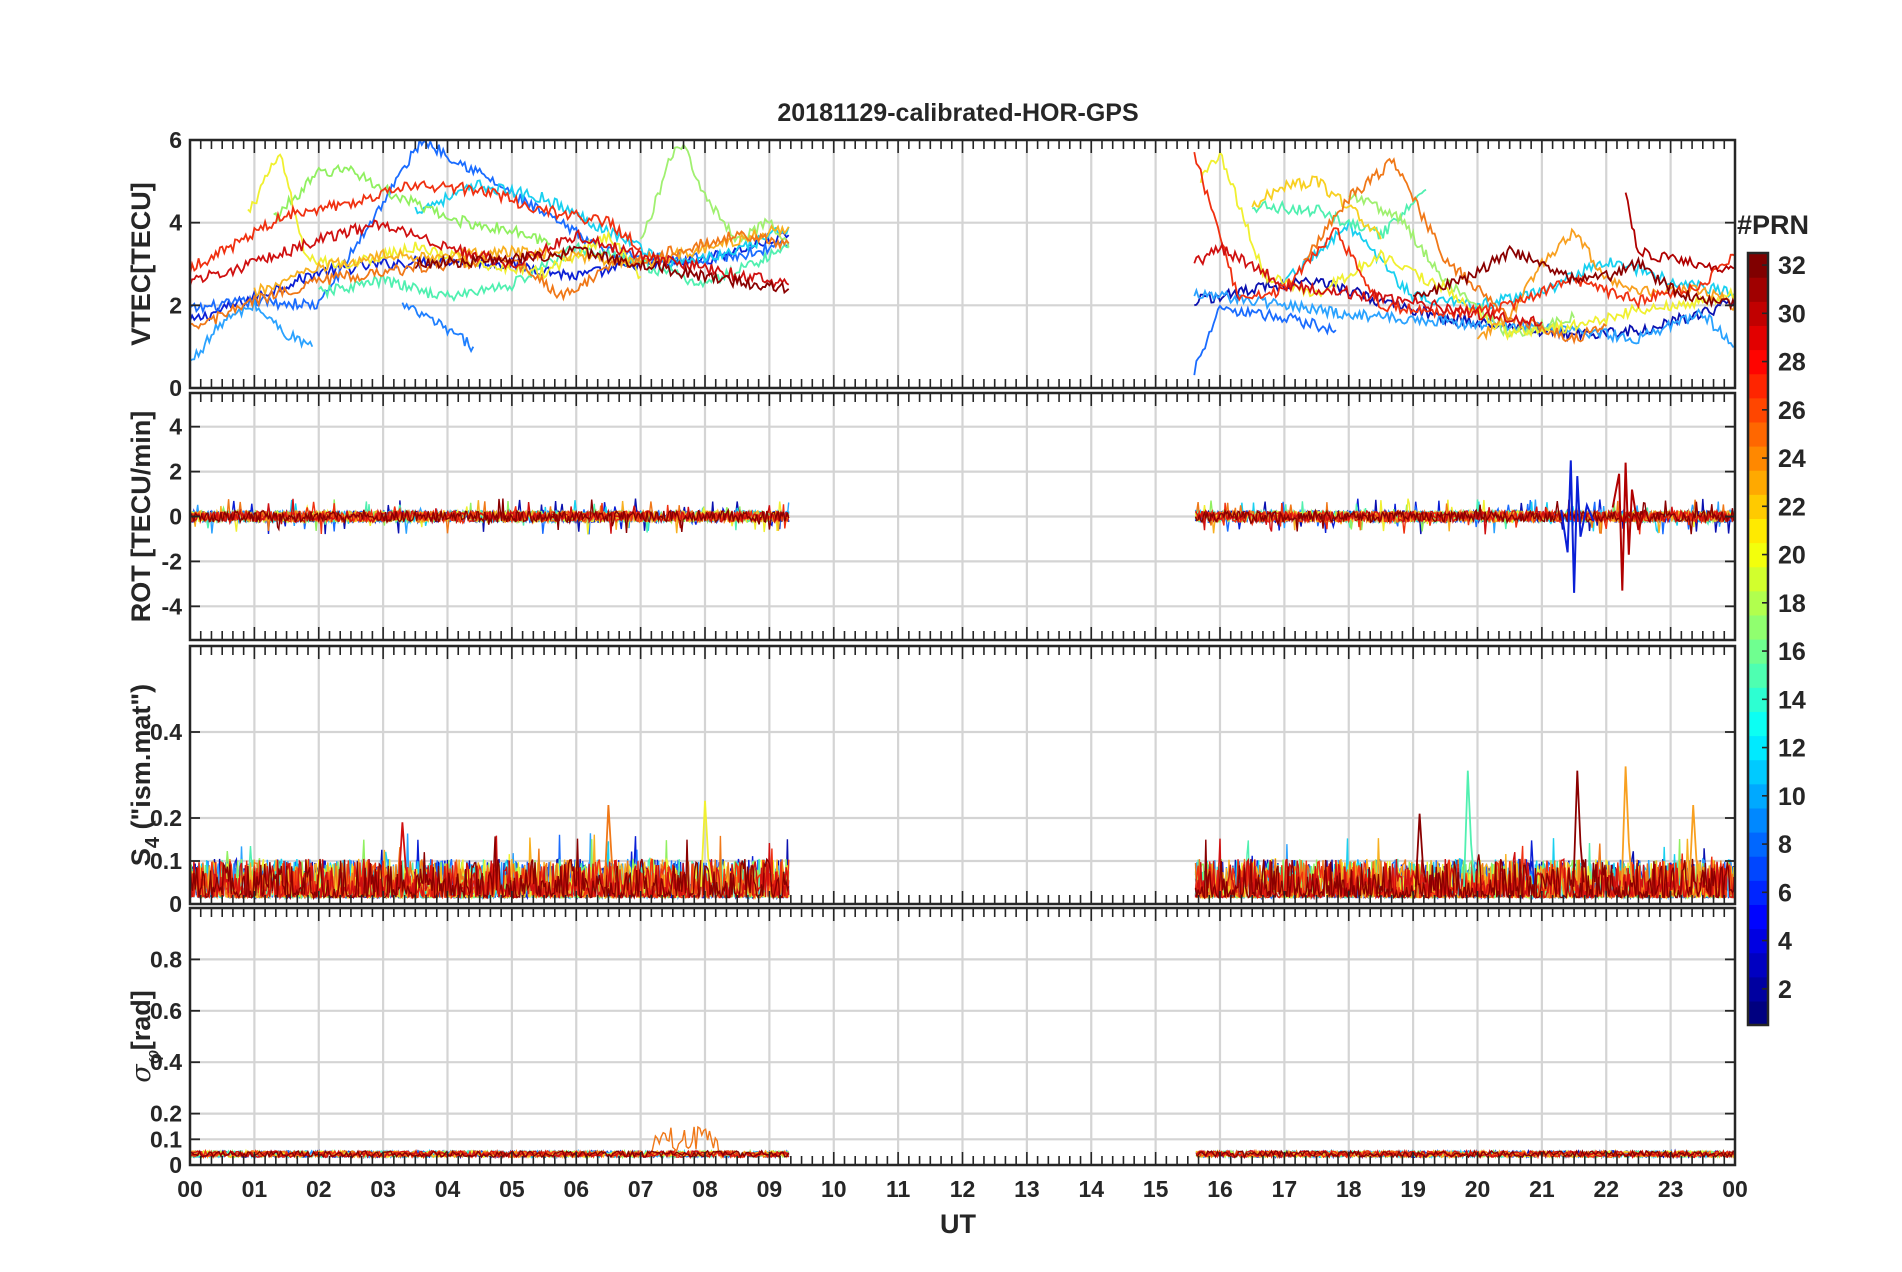  Describe the element at coordinates (576, 1189) in the screenshot. I see `x-tick-label: 06` at that location.